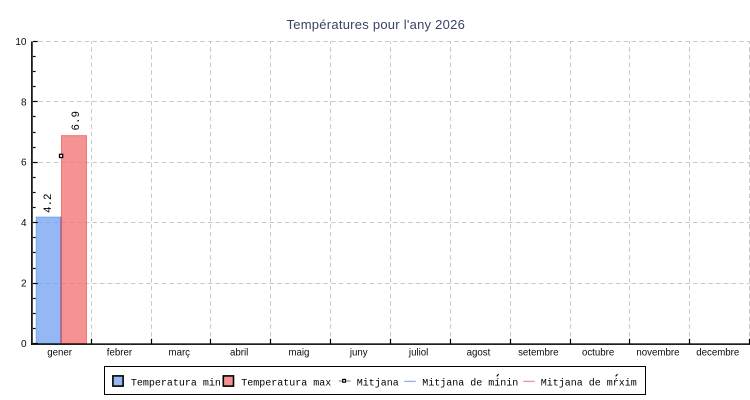 The width and height of the screenshot is (750, 400). I want to click on svg-text: Mitjana de mínin, so click(470, 383).